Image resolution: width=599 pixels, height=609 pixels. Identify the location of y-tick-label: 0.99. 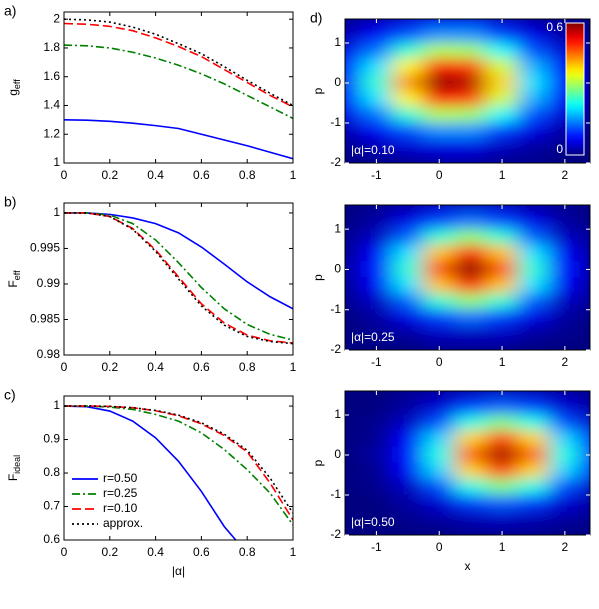
(49, 283).